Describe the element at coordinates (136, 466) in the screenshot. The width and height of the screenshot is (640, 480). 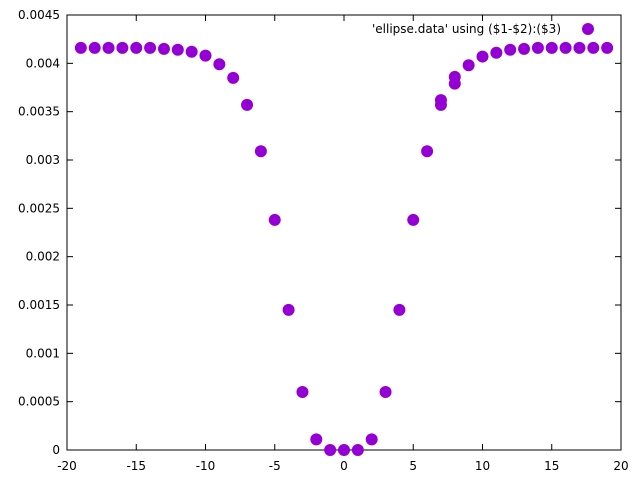
I see `x-tick-label: -15` at that location.